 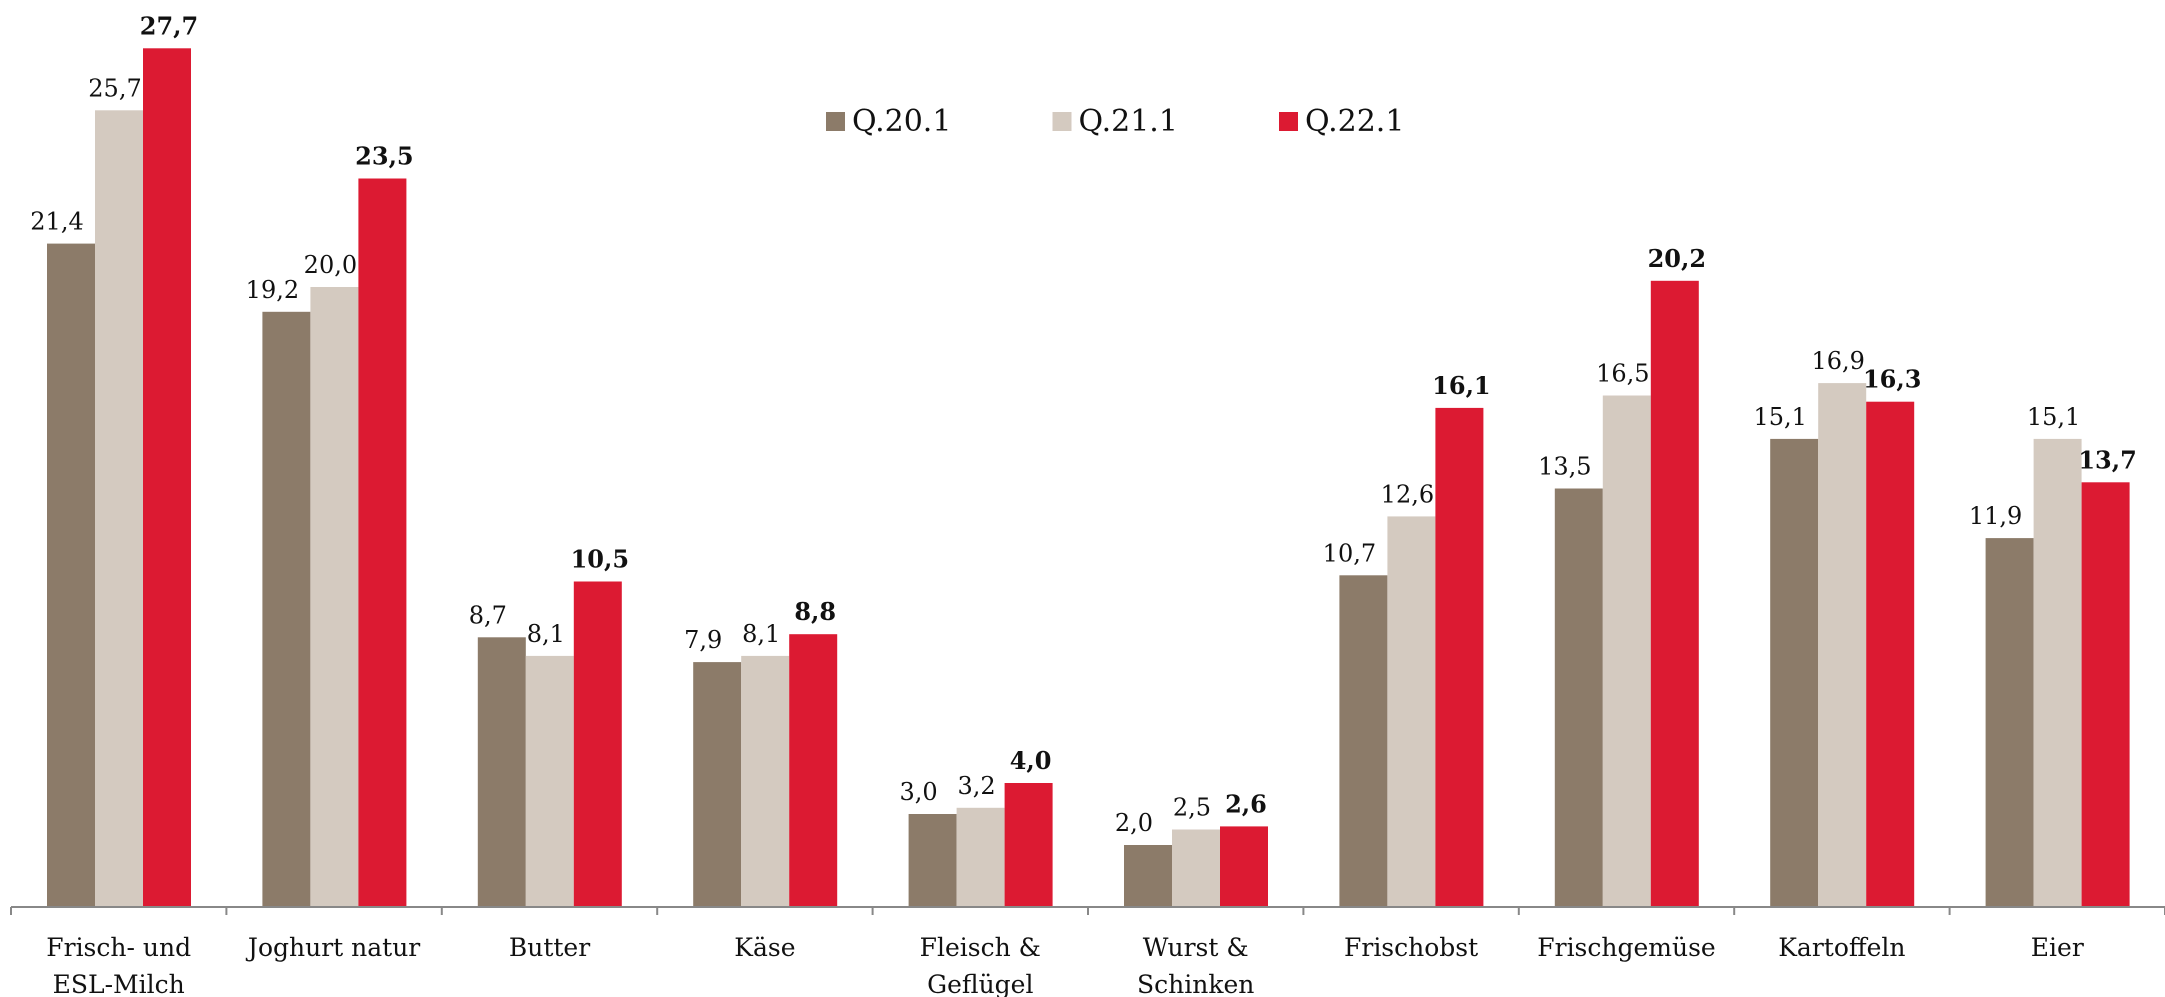 I want to click on value-label: 13,7, so click(x=2107, y=459).